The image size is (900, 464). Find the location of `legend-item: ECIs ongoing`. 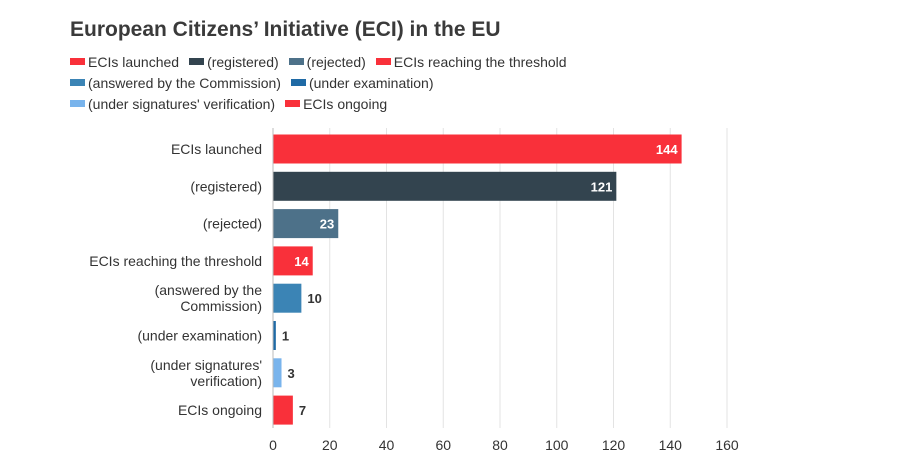

legend-item: ECIs ongoing is located at coordinates (336, 104).